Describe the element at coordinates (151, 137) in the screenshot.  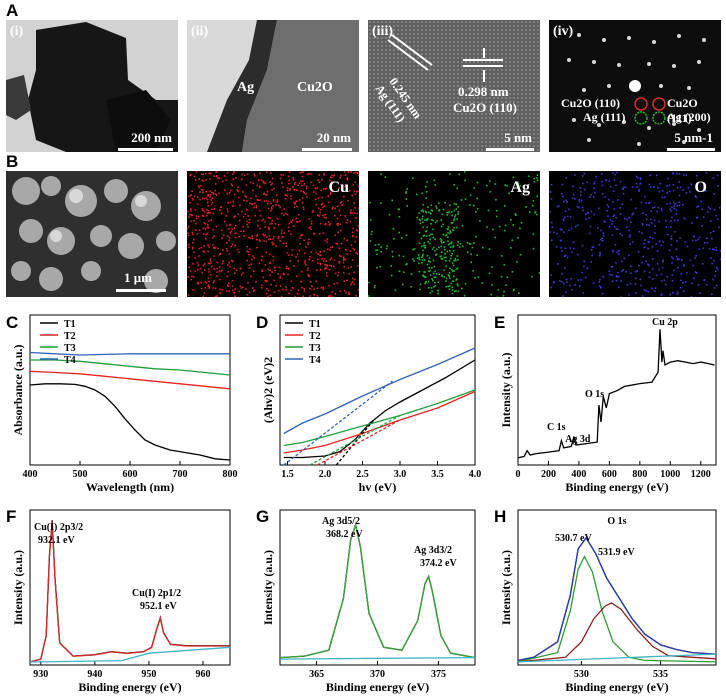
I see `scale-label: 200 nm` at that location.